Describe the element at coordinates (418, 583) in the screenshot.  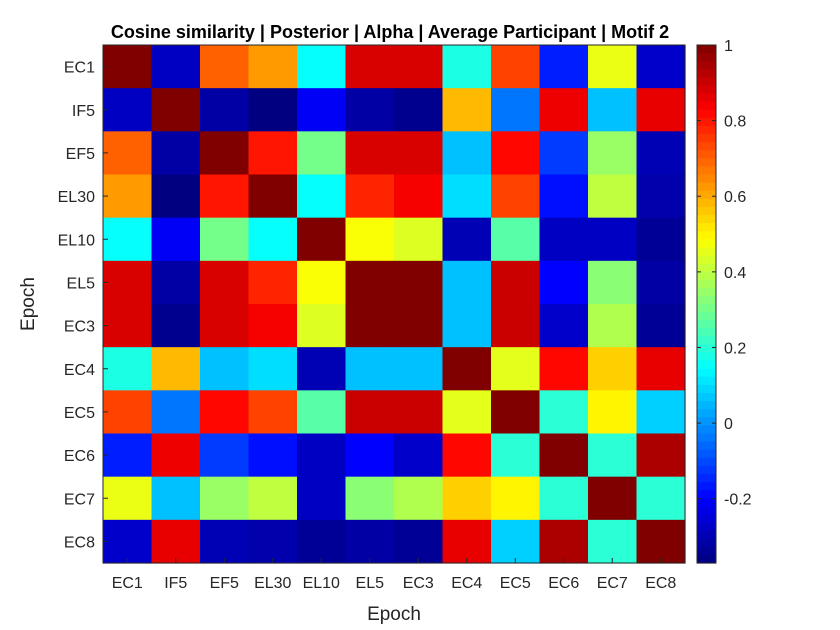
I see `x-tick-label: EC3` at that location.